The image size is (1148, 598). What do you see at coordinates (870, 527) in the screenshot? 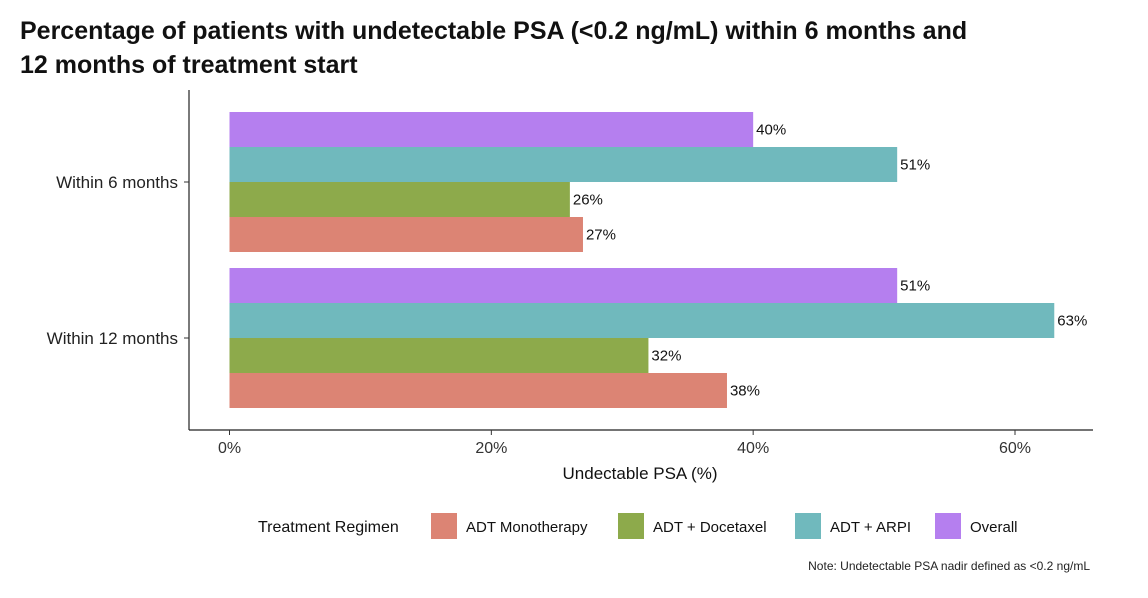
I see `legend-label: ADT + ARPI` at bounding box center [870, 527].